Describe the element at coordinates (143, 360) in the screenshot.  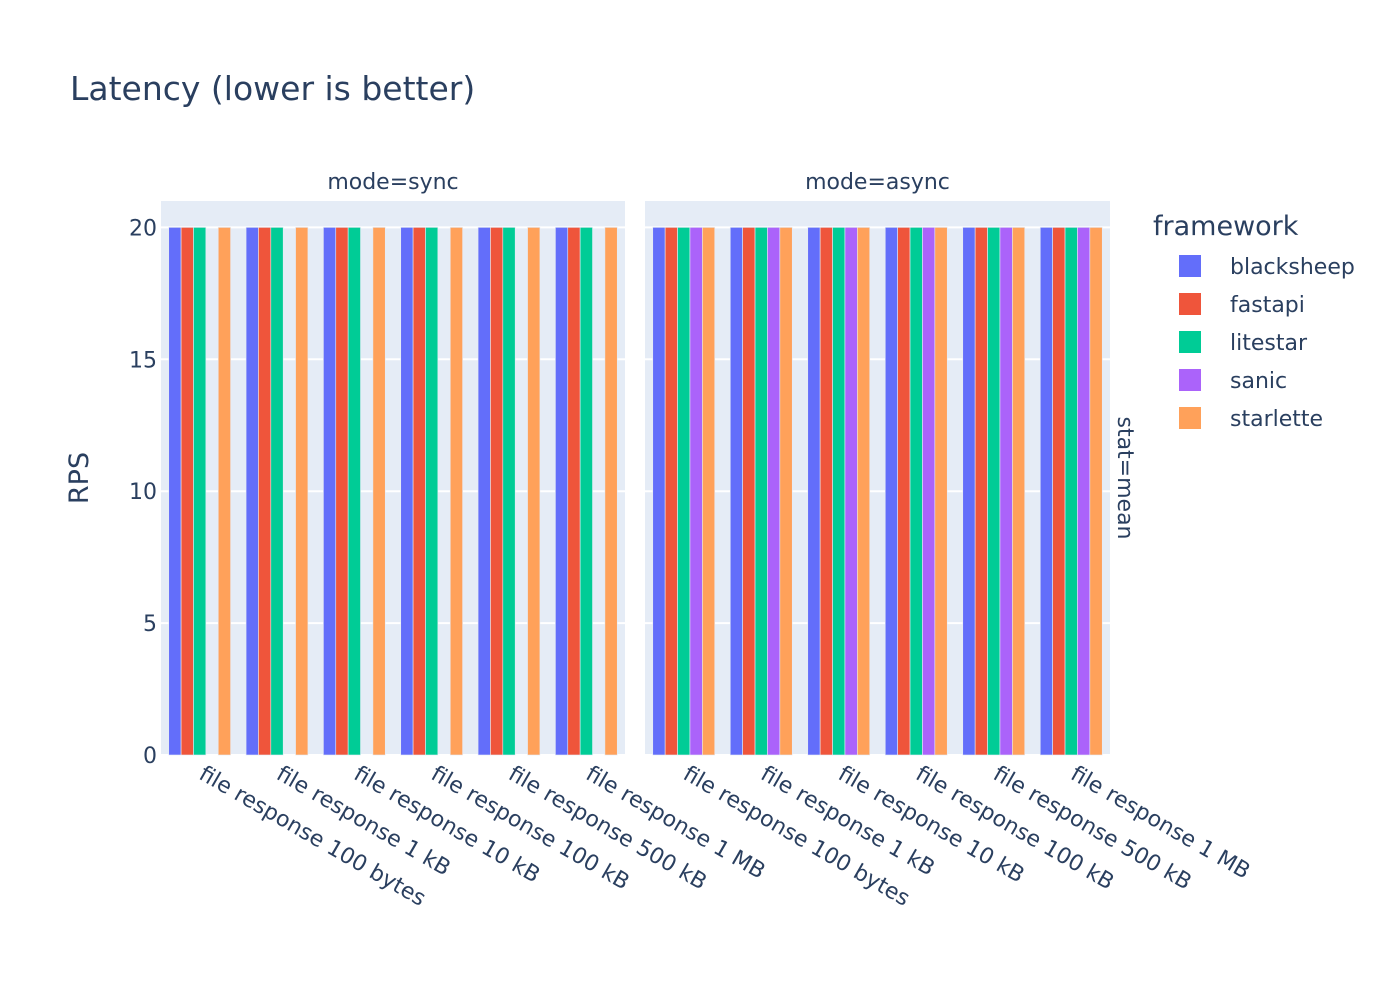
I see `y-tick-label: 15` at that location.